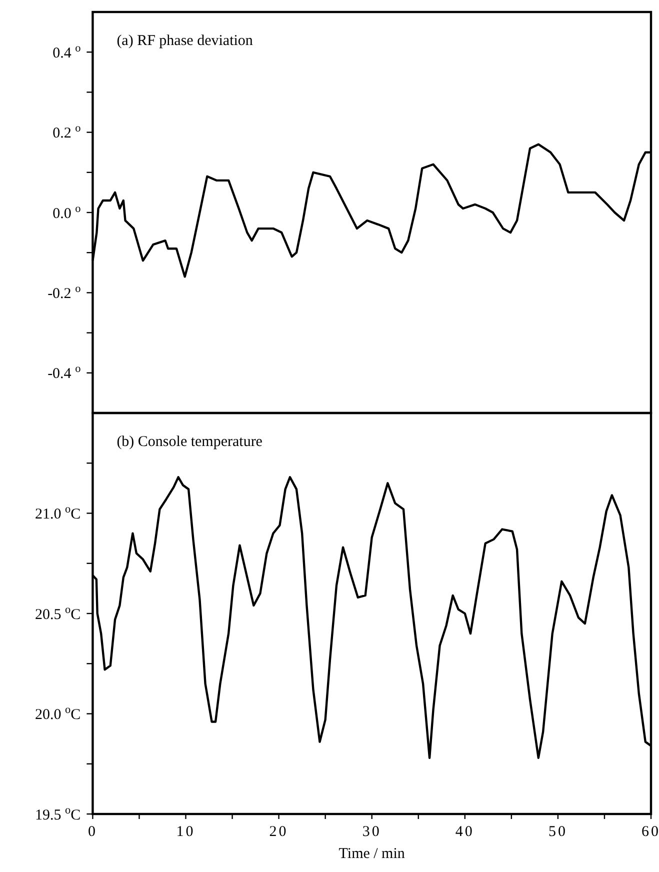 The width and height of the screenshot is (659, 872). What do you see at coordinates (58, 814) in the screenshot?
I see `y-tick-label: 19.5 $^{o}$C` at bounding box center [58, 814].